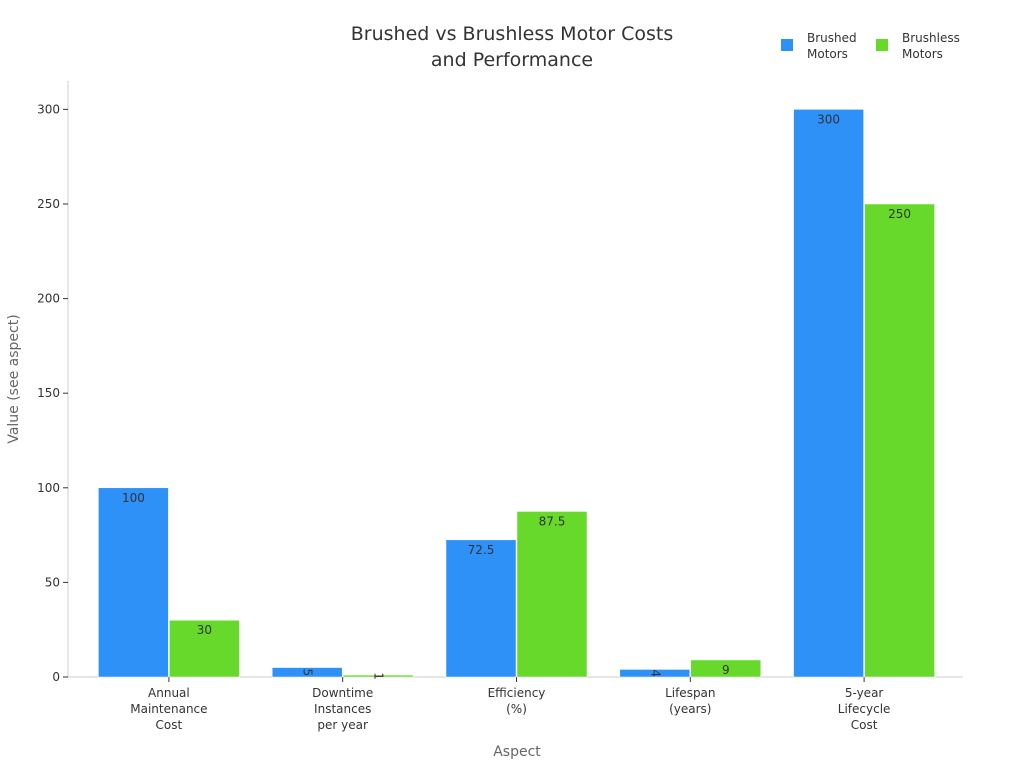 The image size is (1024, 768). I want to click on x-tick-label: Maintenance, so click(168, 709).